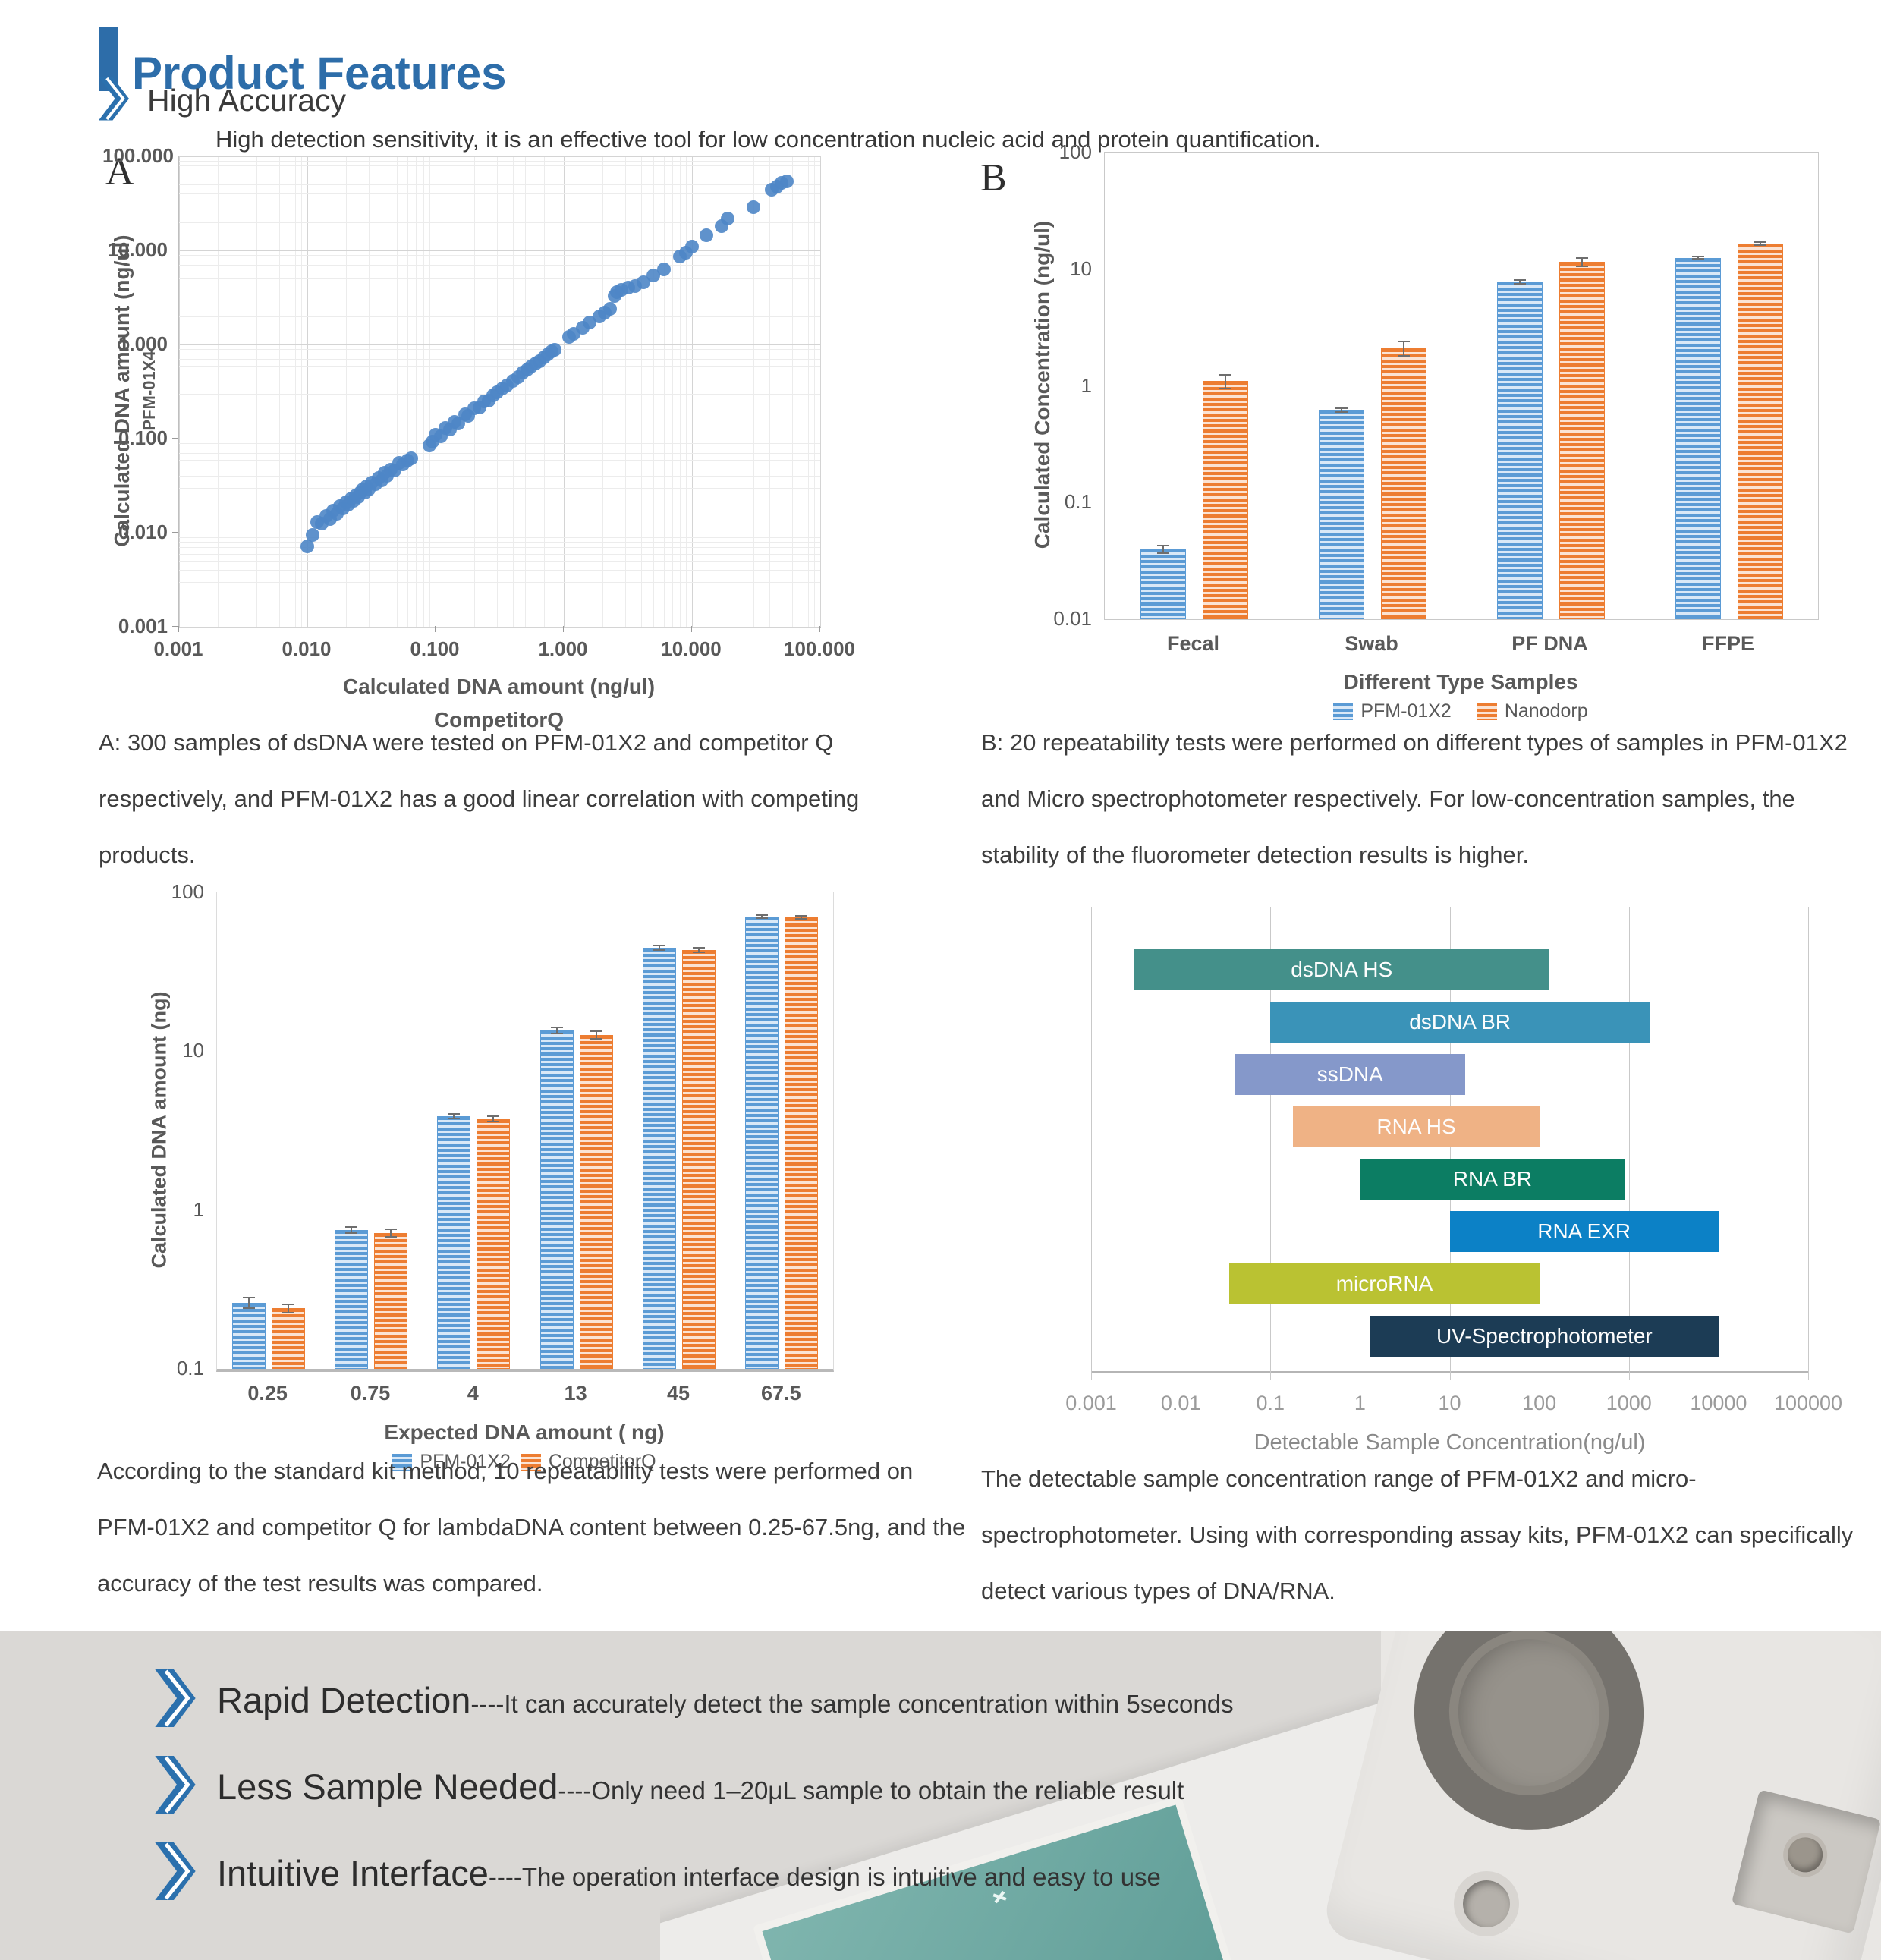  What do you see at coordinates (1371, 643) in the screenshot?
I see `category-label: Swab` at bounding box center [1371, 643].